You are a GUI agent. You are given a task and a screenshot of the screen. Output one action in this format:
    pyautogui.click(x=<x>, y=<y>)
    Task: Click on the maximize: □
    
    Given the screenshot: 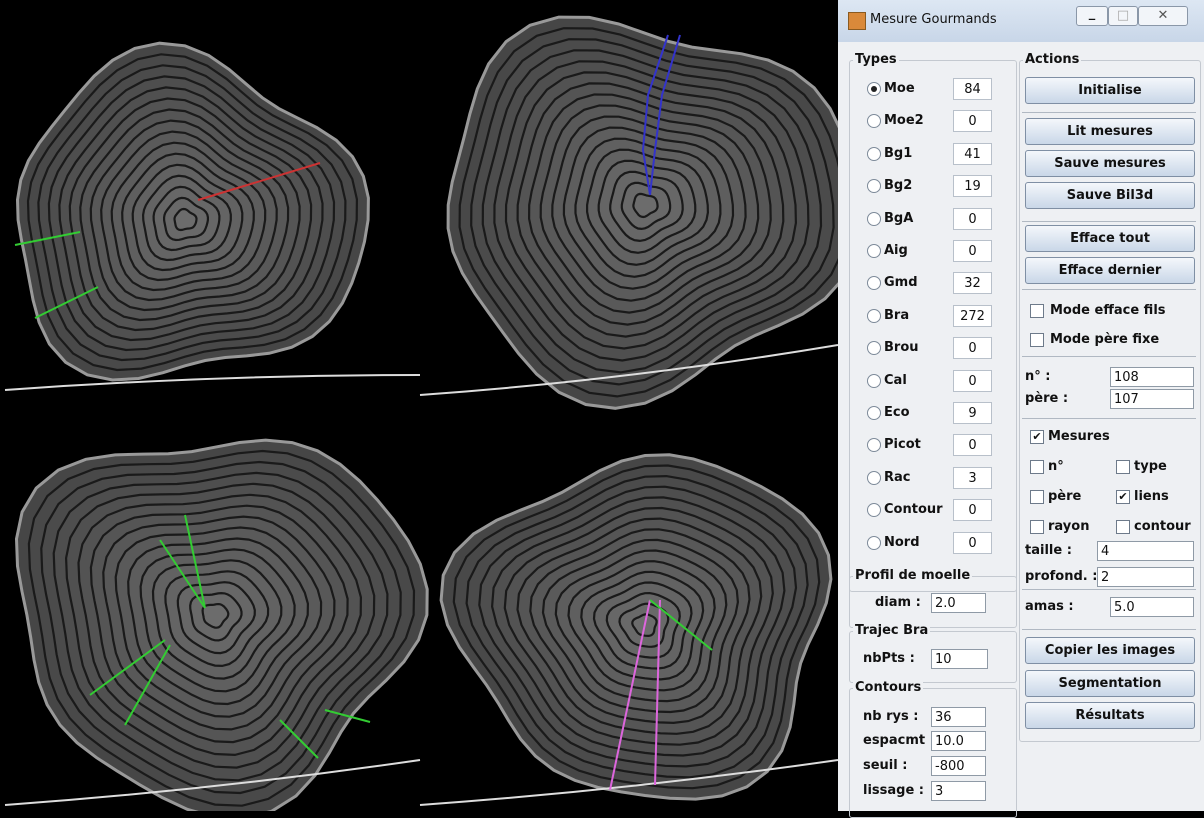 What is the action you would take?
    pyautogui.click(x=1123, y=16)
    